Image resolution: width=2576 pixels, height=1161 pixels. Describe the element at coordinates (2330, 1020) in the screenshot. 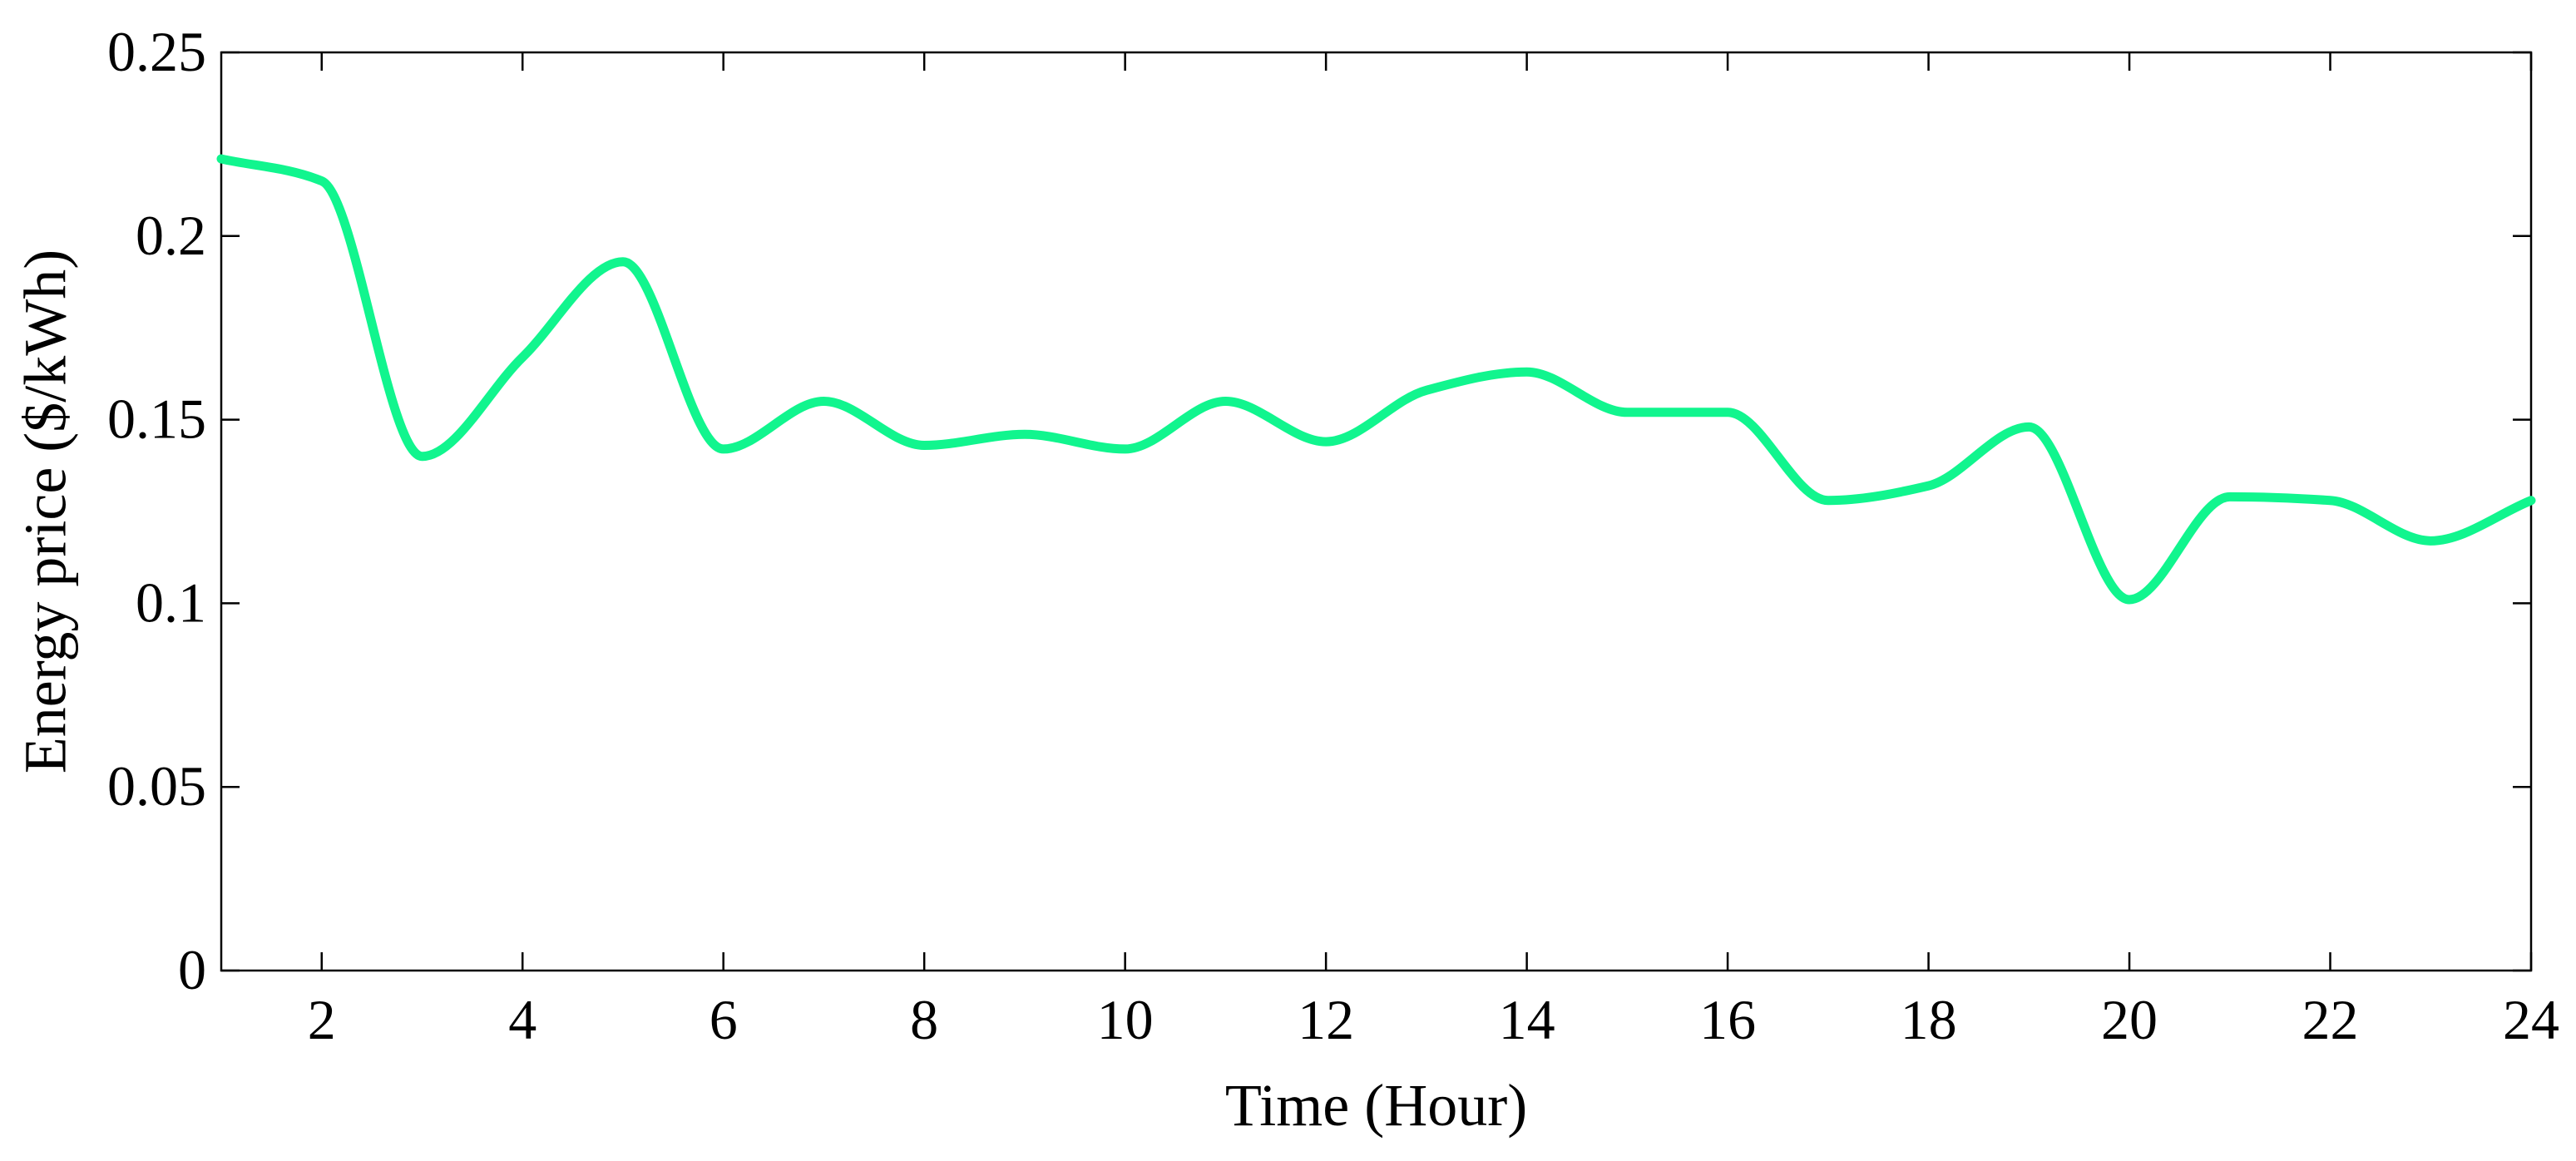

I see `x-tick-label: 22` at that location.